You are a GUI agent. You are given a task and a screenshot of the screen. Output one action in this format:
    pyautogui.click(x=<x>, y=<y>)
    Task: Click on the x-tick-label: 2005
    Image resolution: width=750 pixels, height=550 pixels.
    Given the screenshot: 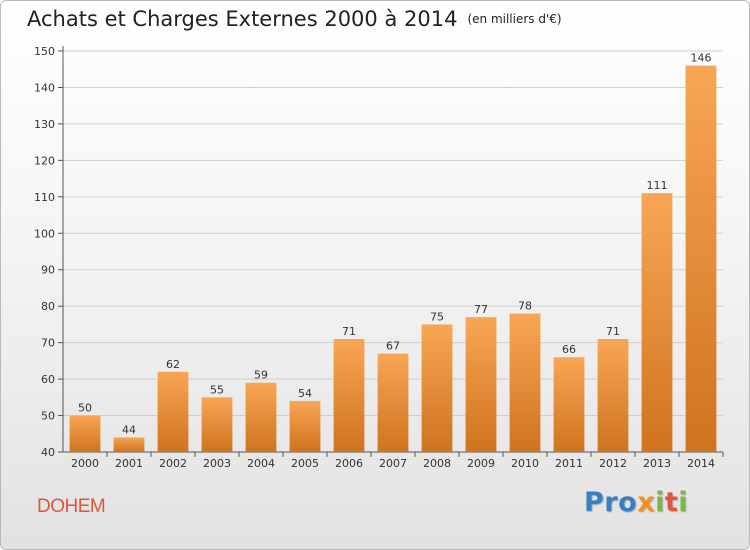 What is the action you would take?
    pyautogui.click(x=305, y=463)
    